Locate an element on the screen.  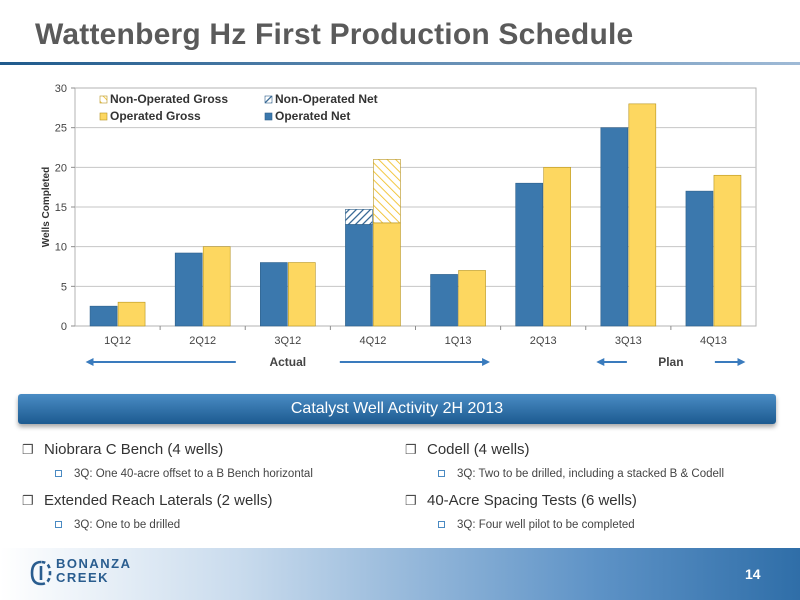
x-tick-label: 3Q13 is located at coordinates (628, 341).